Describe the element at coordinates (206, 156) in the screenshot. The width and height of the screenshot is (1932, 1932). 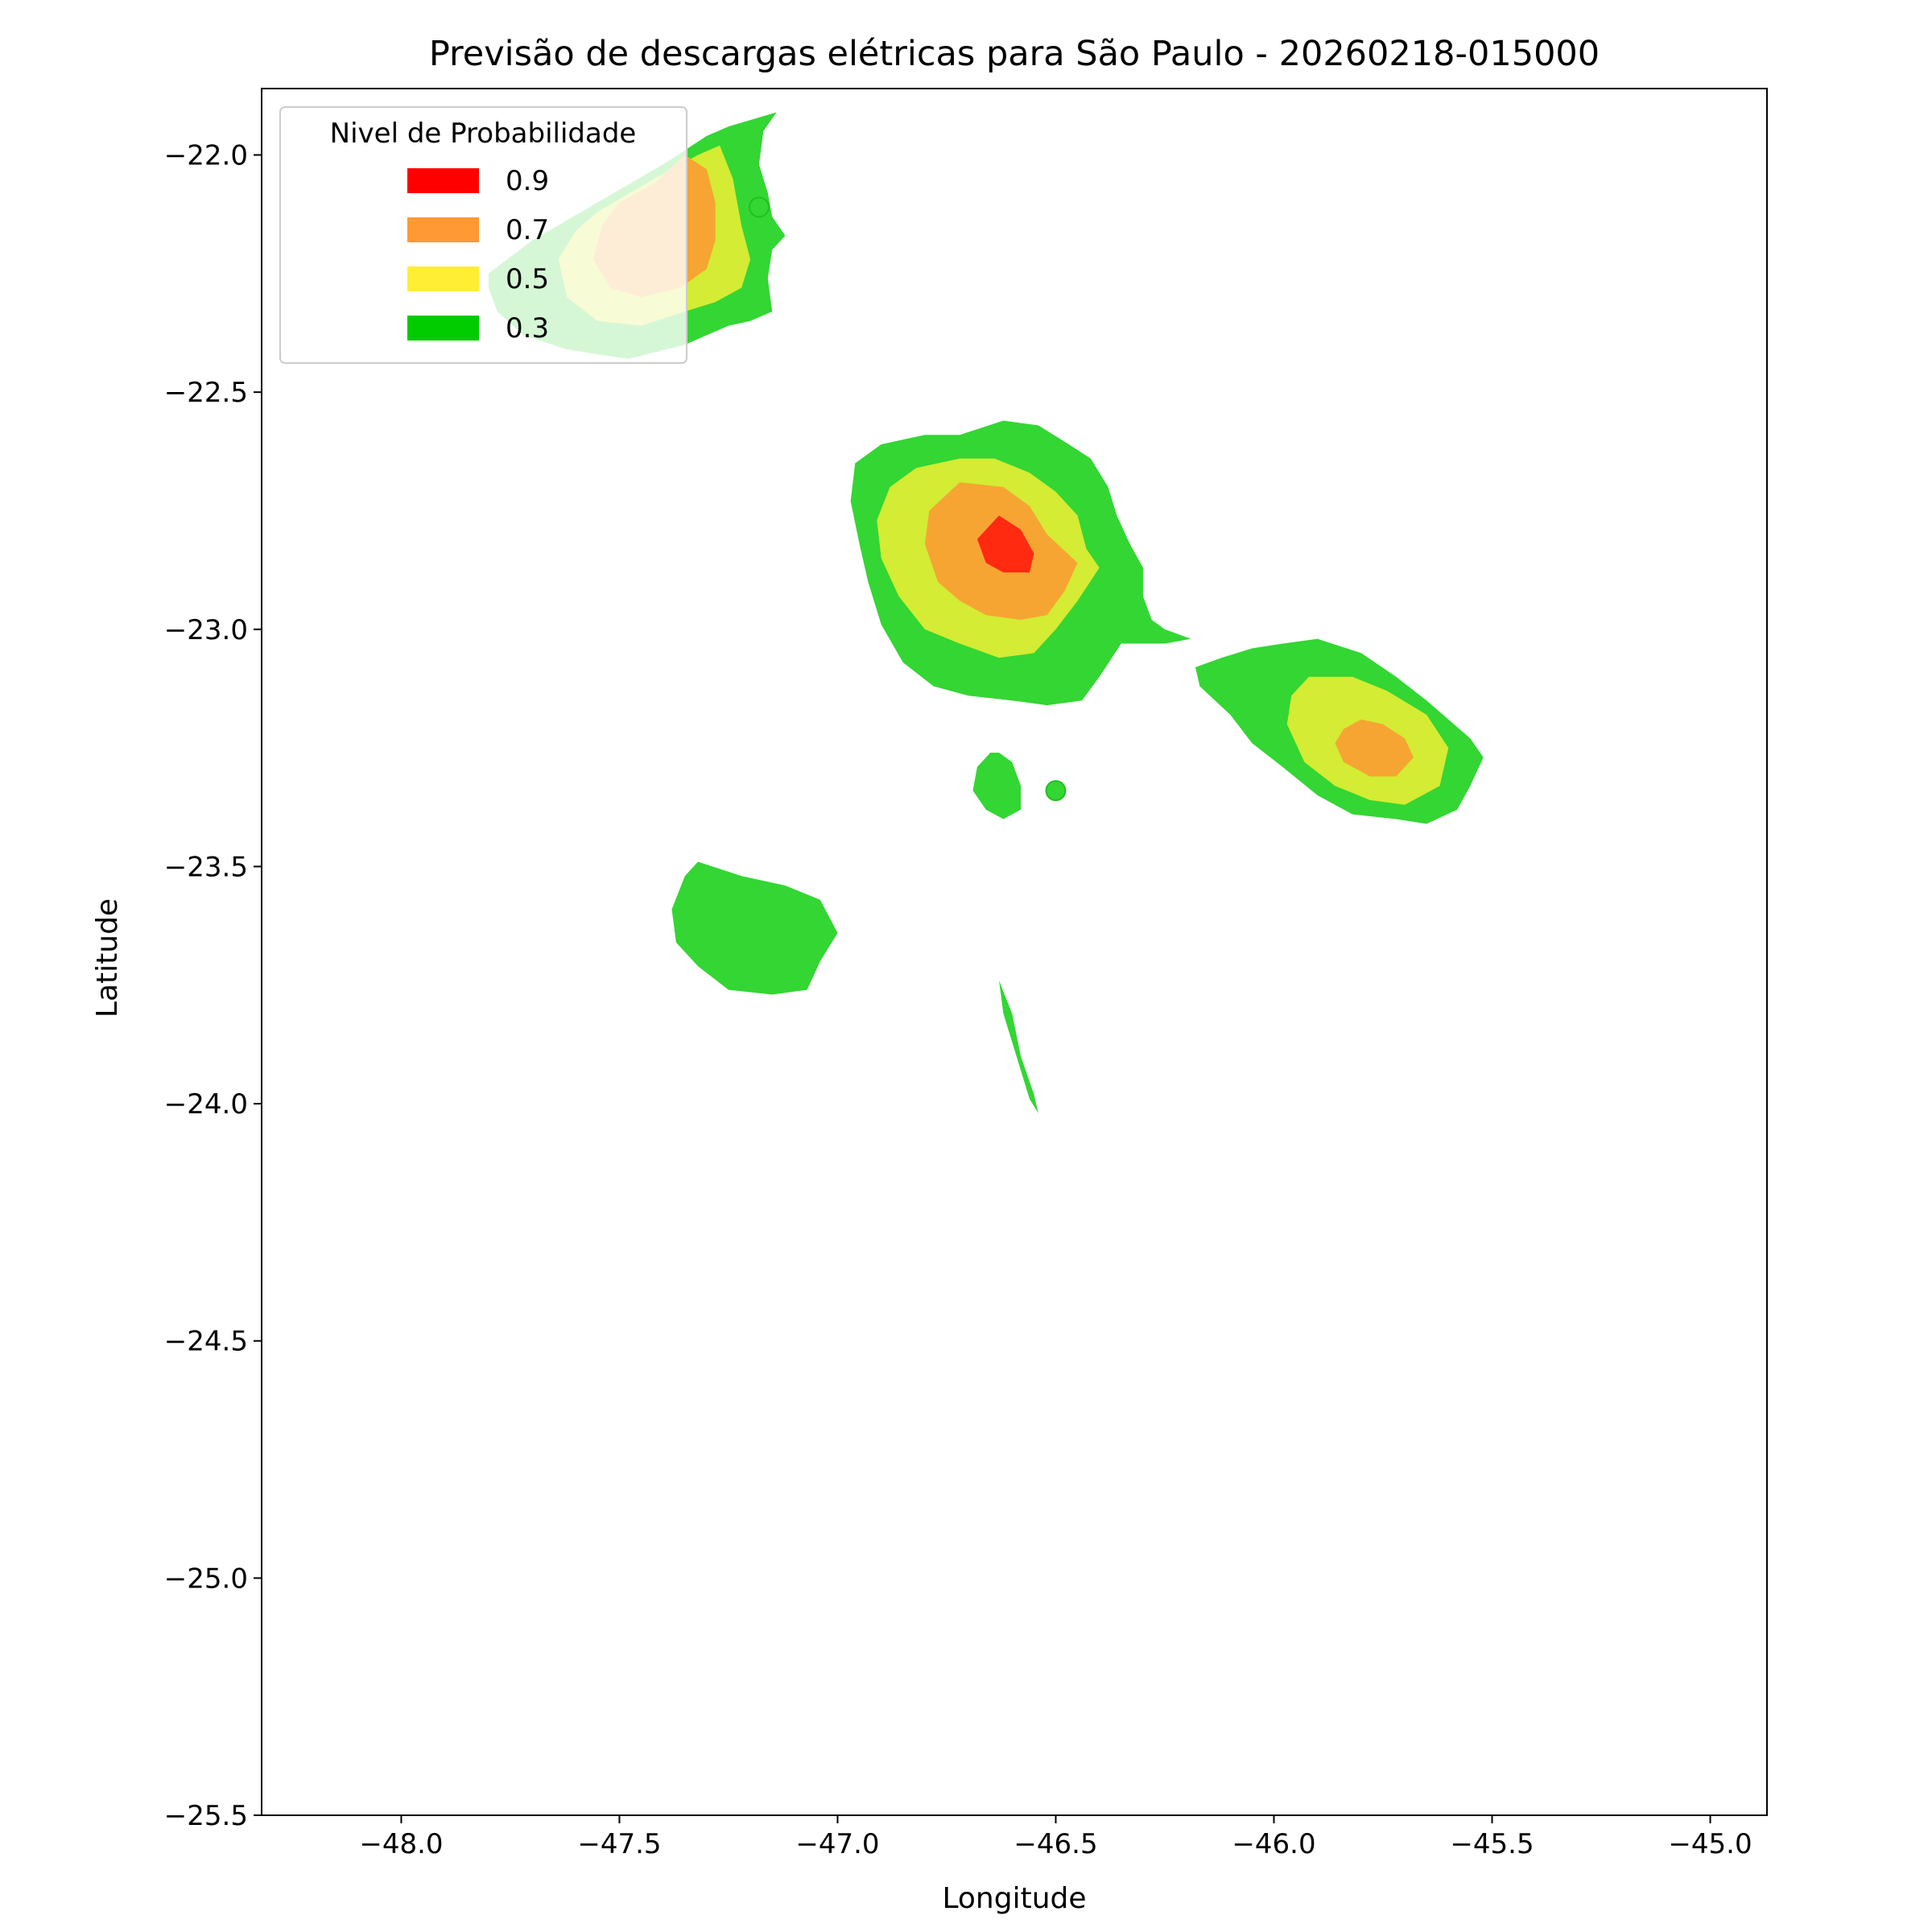
I see `y-tick-label-0: −22.0` at that location.